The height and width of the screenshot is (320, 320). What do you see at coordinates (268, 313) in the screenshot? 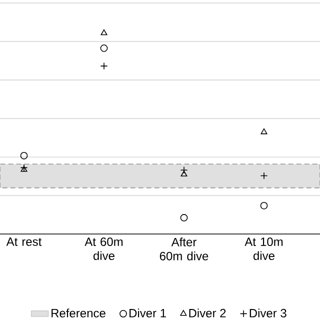
I see `legend-label: Diver 3` at bounding box center [268, 313].